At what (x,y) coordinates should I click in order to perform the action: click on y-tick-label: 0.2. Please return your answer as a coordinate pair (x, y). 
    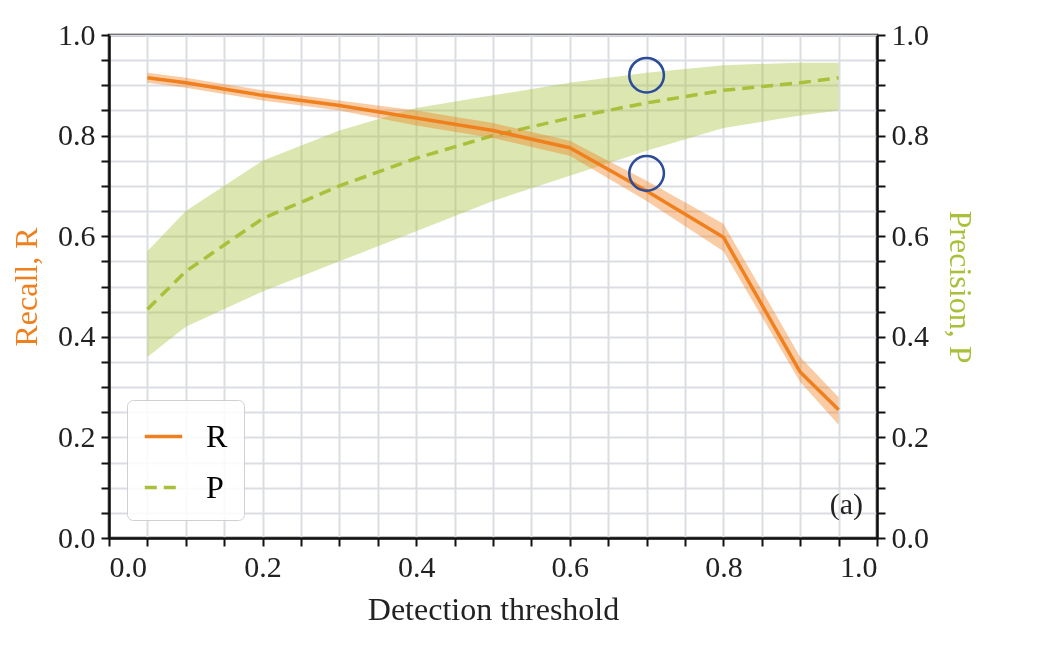
    Looking at the image, I should click on (77, 436).